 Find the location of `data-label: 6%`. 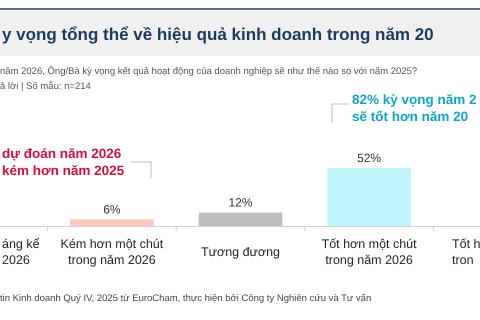

data-label: 6% is located at coordinates (112, 209).